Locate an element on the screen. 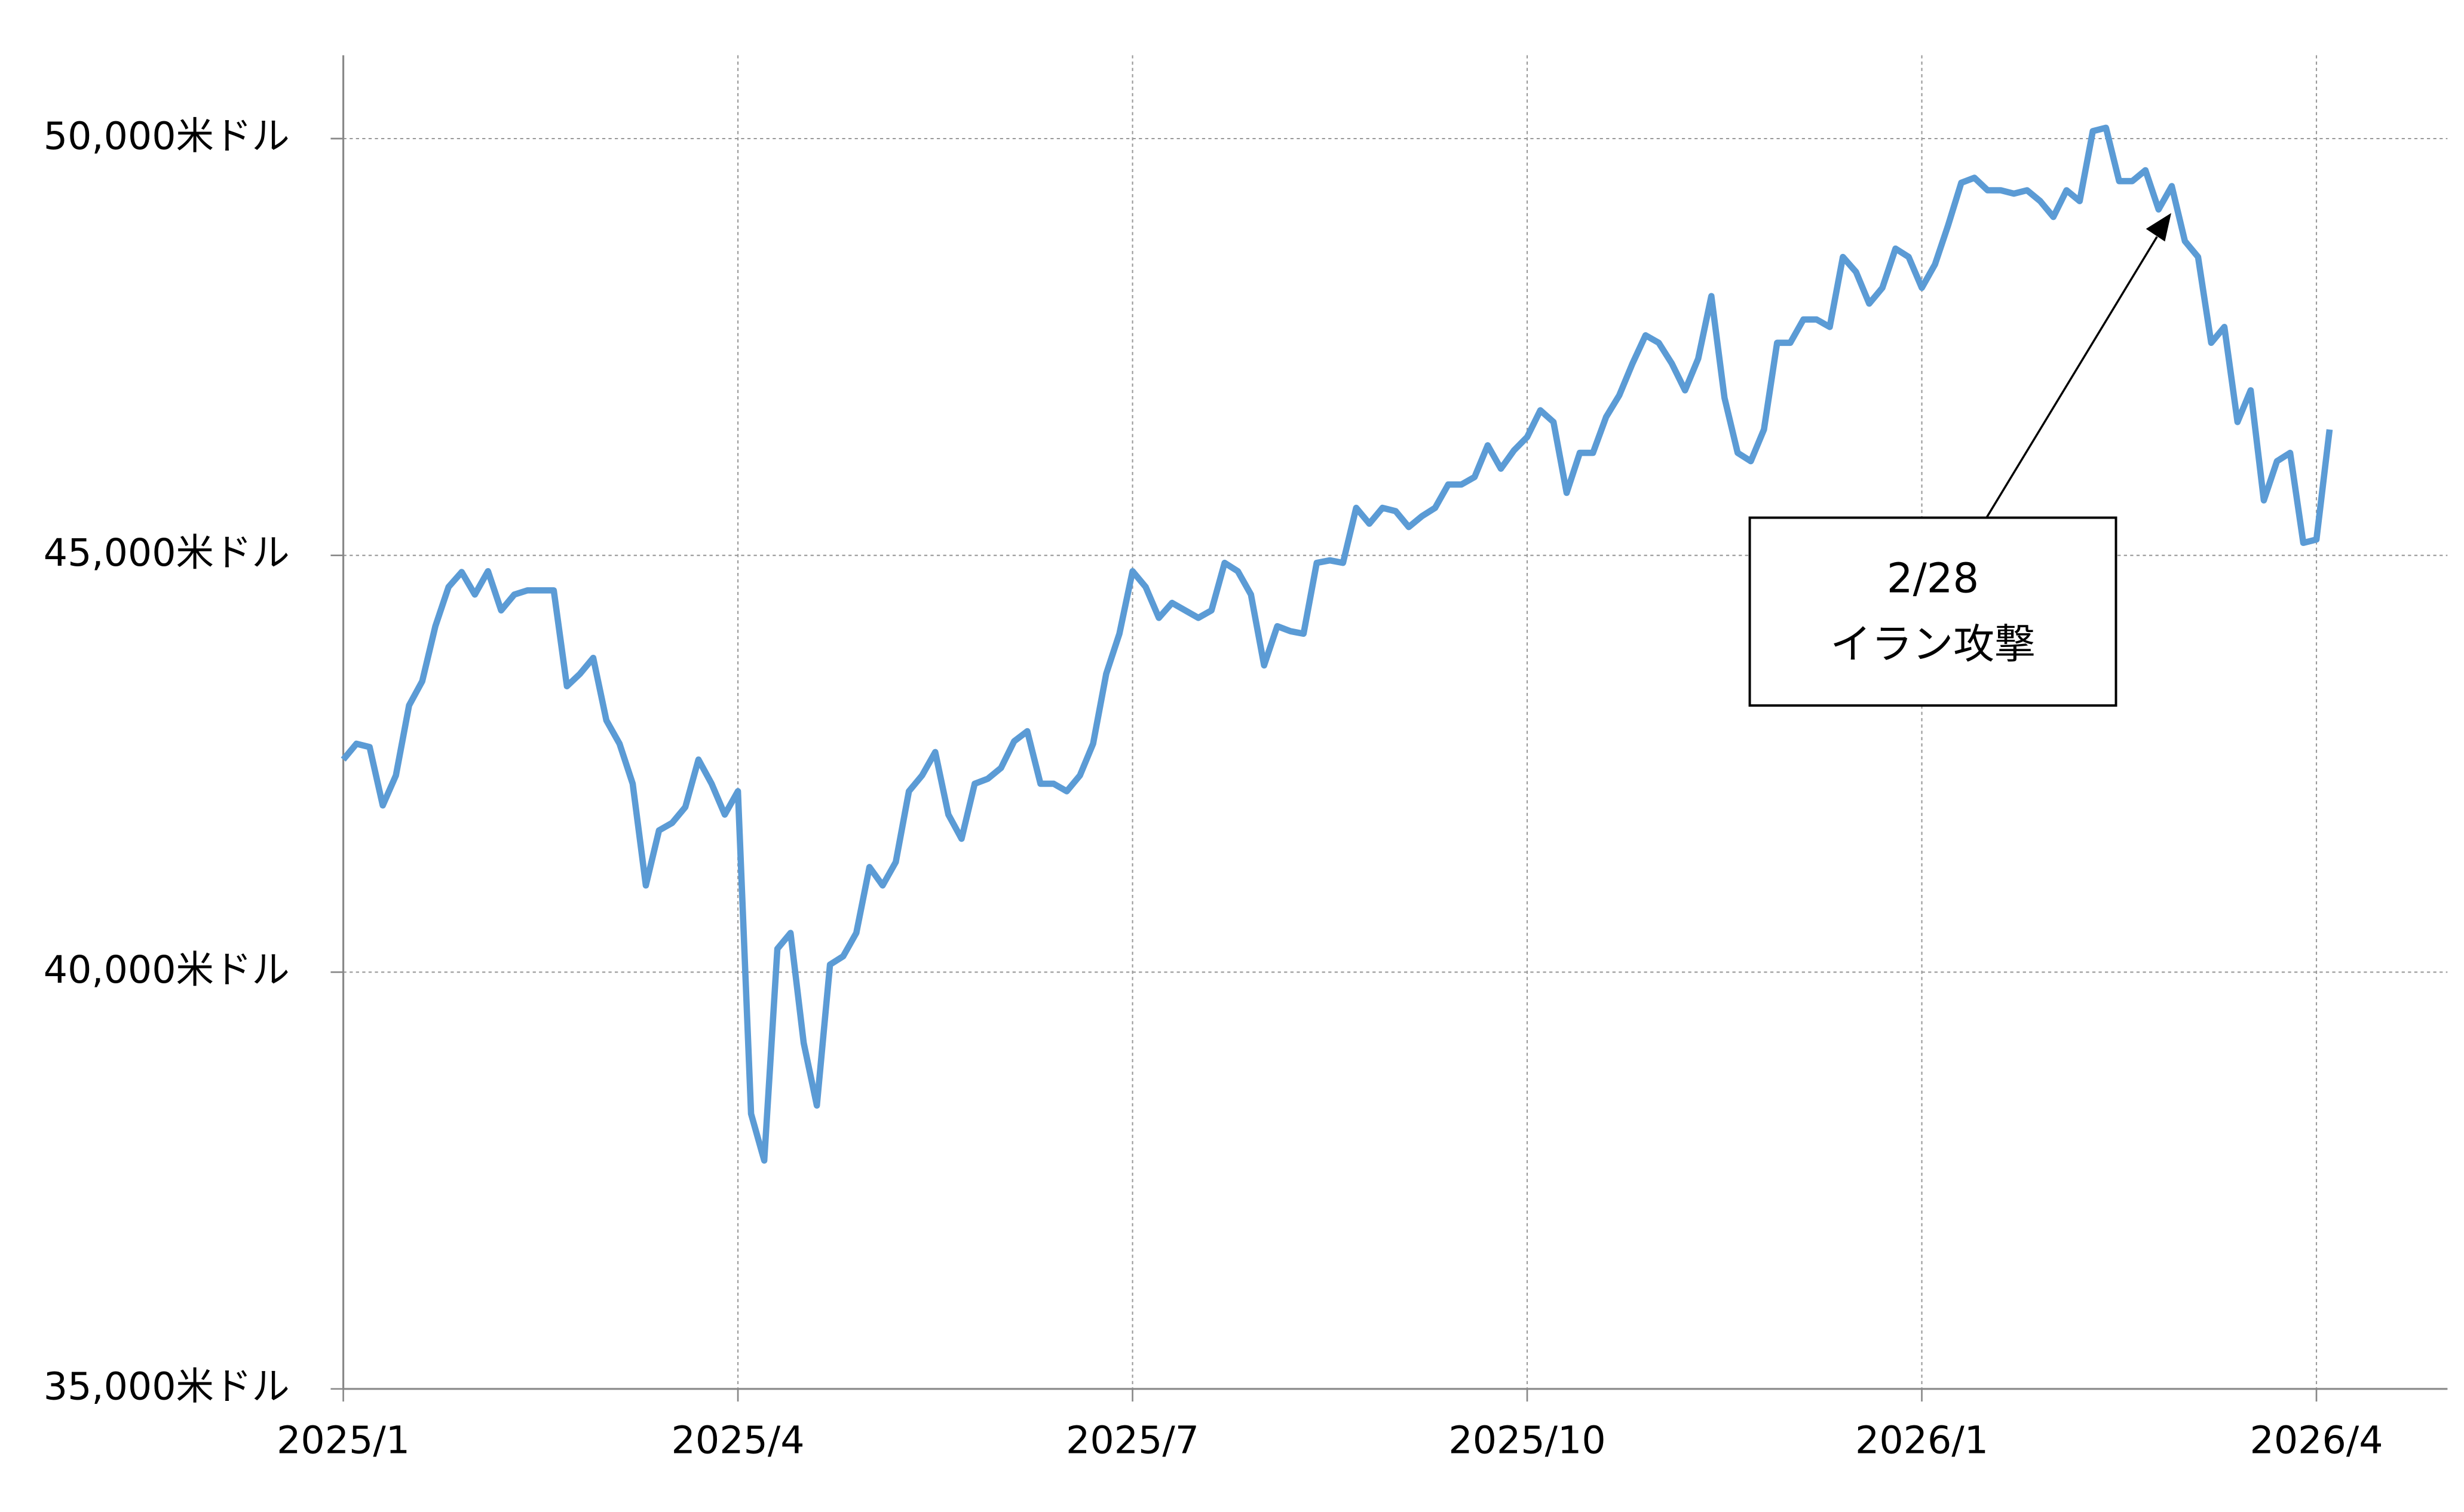 This screenshot has height=1512, width=2464. y-tick-label: 40,000米ドル is located at coordinates (167, 969).